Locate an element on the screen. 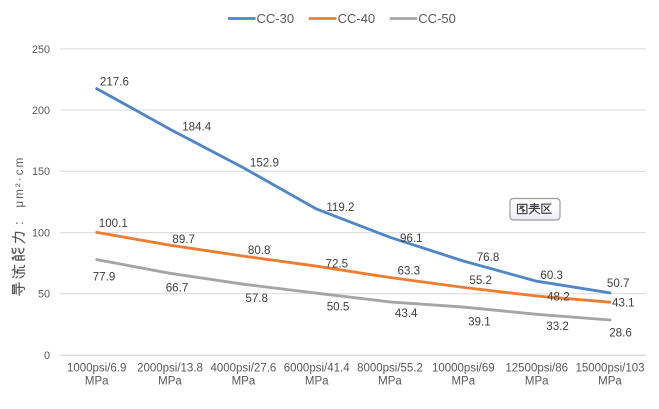  svg-text: 184.4 is located at coordinates (197, 127).